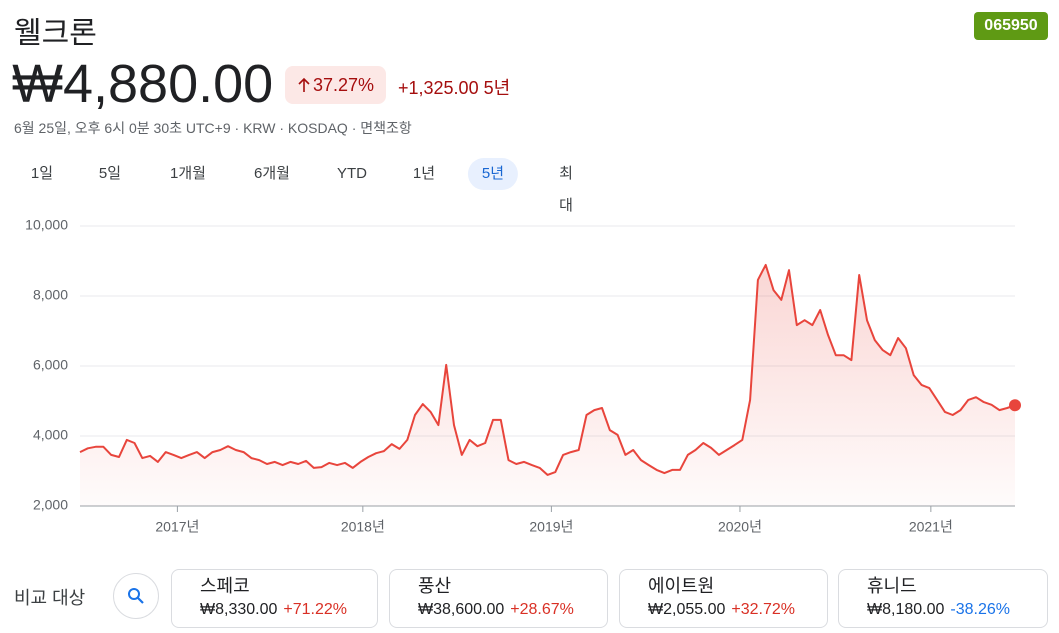  I want to click on compare-price-row: ₩2,055.00 +32.72%, so click(721, 610).